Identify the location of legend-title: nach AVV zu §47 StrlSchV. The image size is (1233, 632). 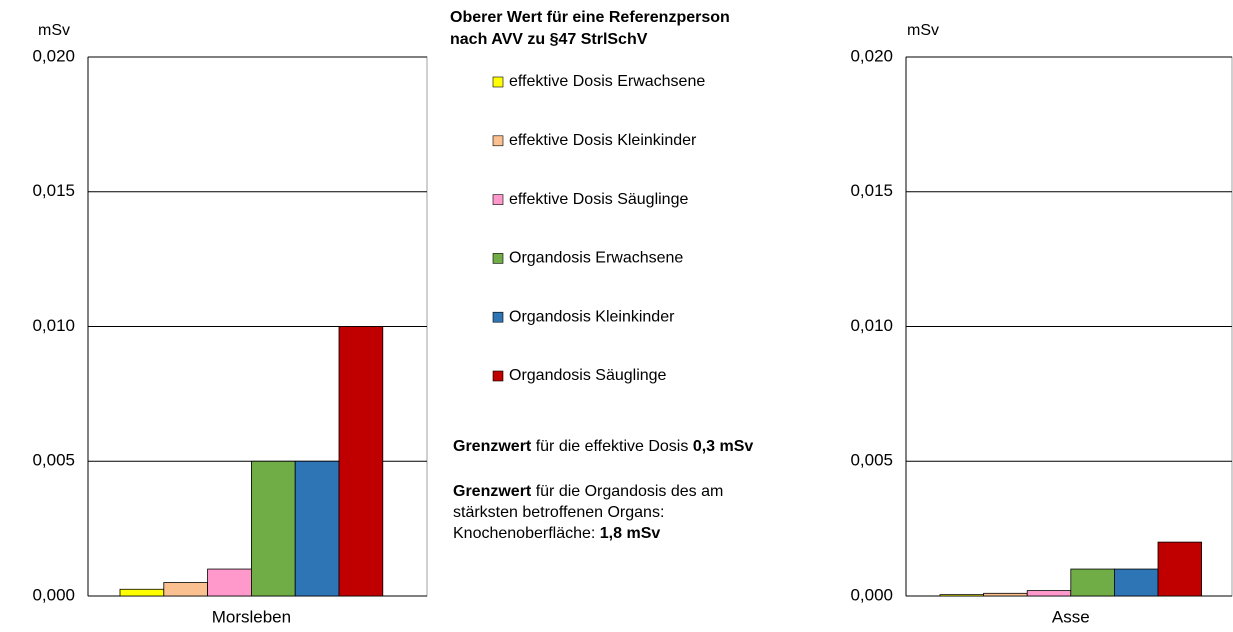
(549, 39).